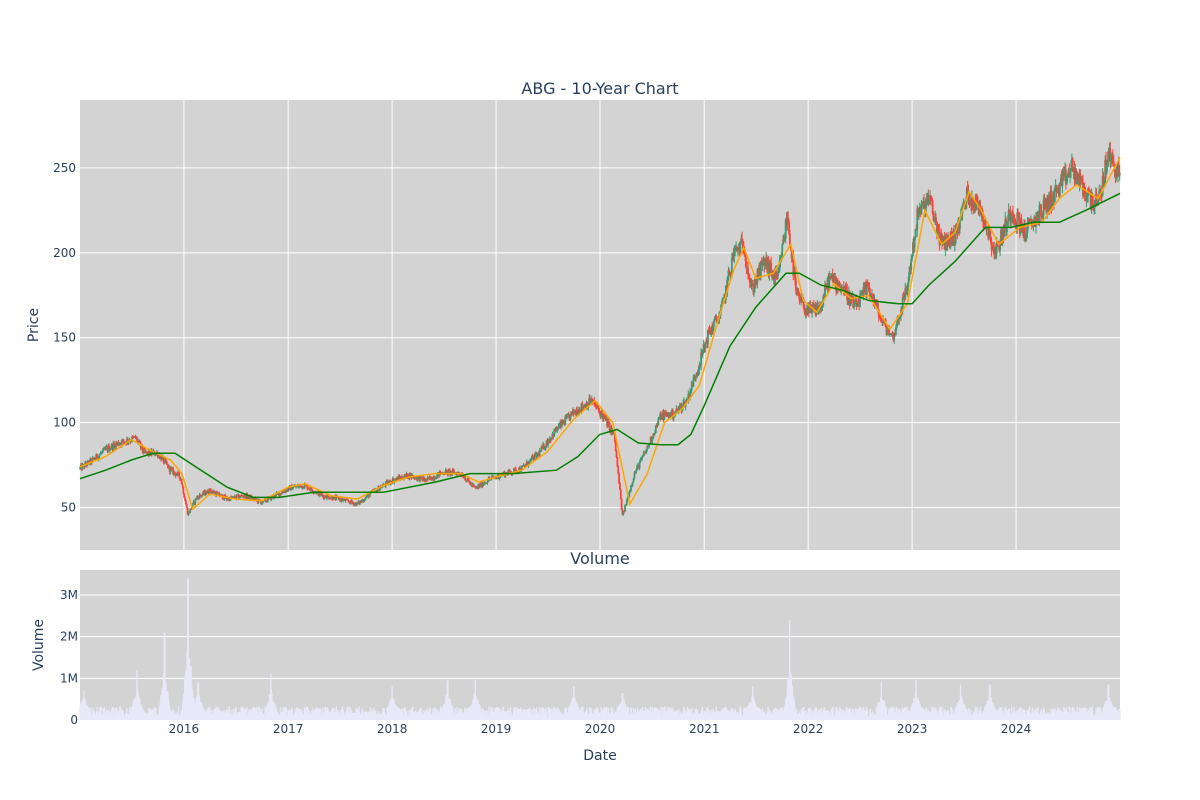  I want to click on volume-y-tick-label: 0, so click(74, 720).